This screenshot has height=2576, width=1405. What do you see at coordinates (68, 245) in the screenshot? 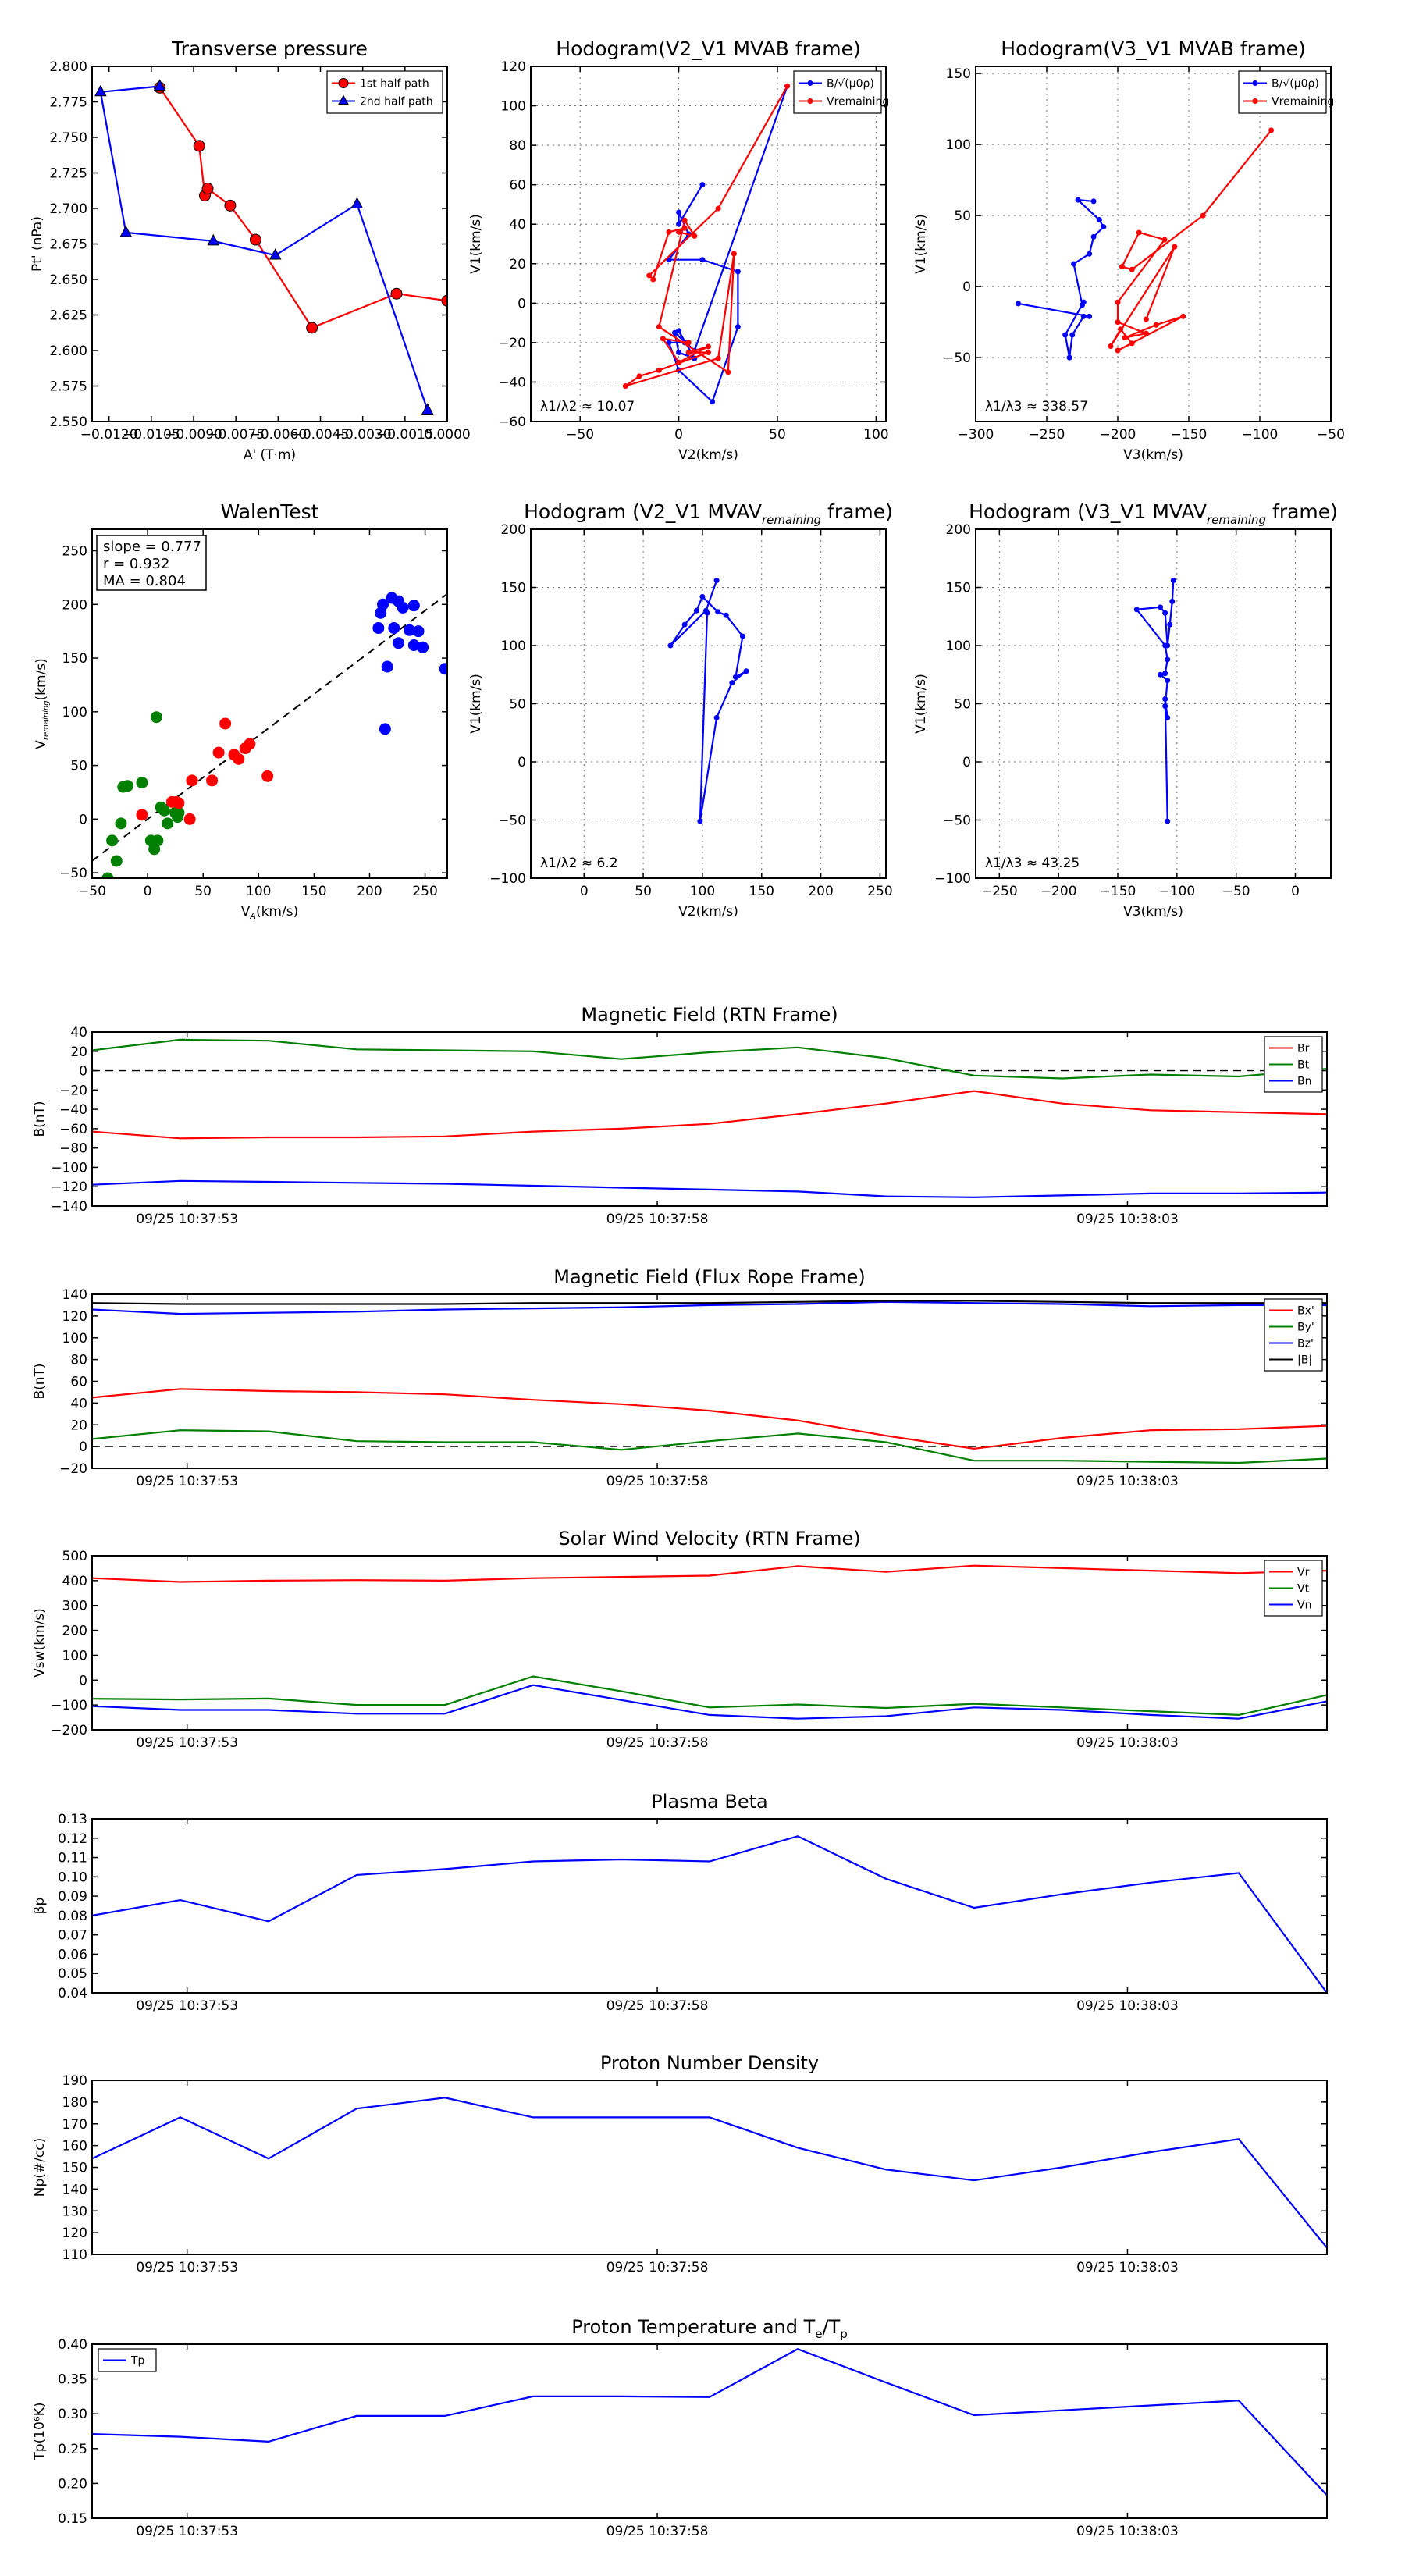
I see `y-tick-label: 2.675` at bounding box center [68, 245].